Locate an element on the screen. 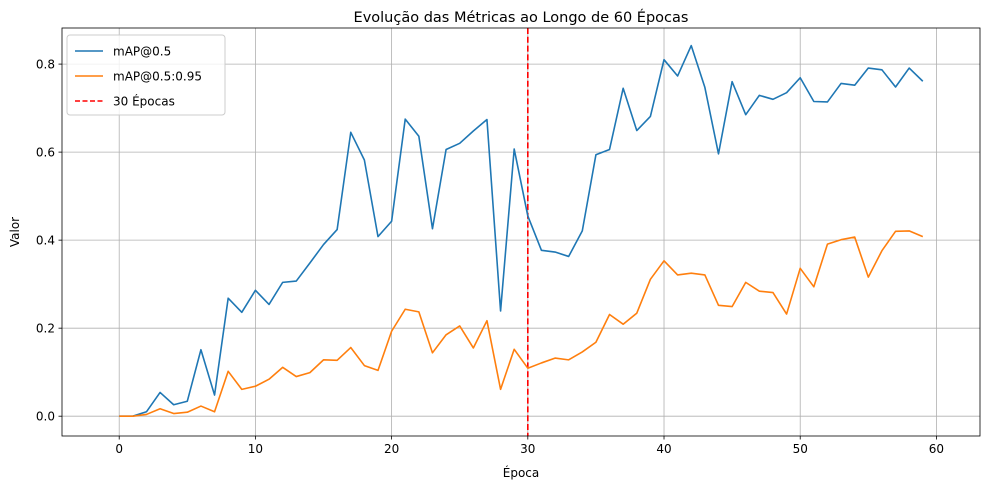 The image size is (989, 494). x-tick-label: 10 is located at coordinates (255, 449).